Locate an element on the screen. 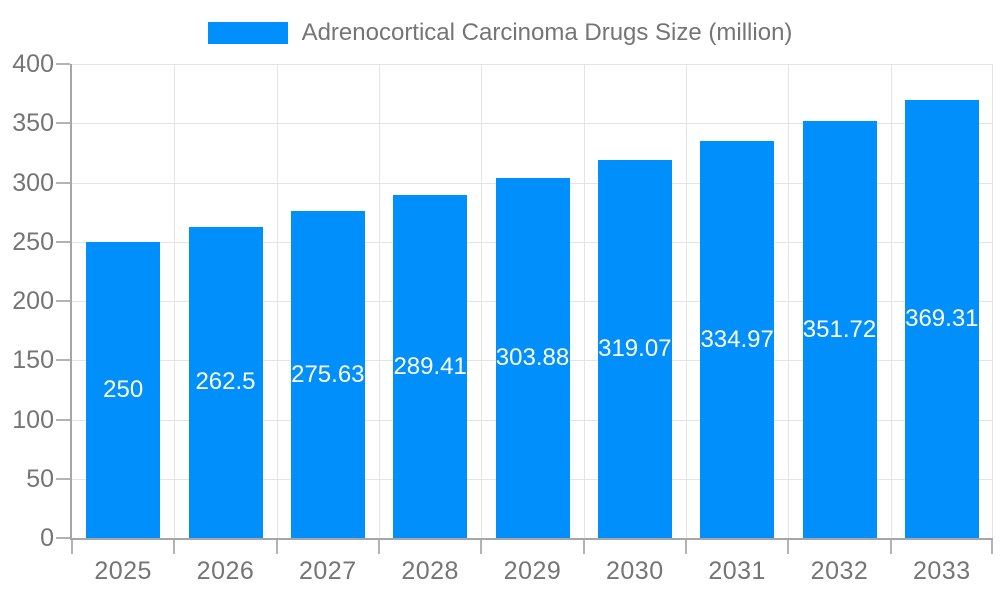 This screenshot has height=600, width=1000. y-axis-label: 100 is located at coordinates (33, 419).